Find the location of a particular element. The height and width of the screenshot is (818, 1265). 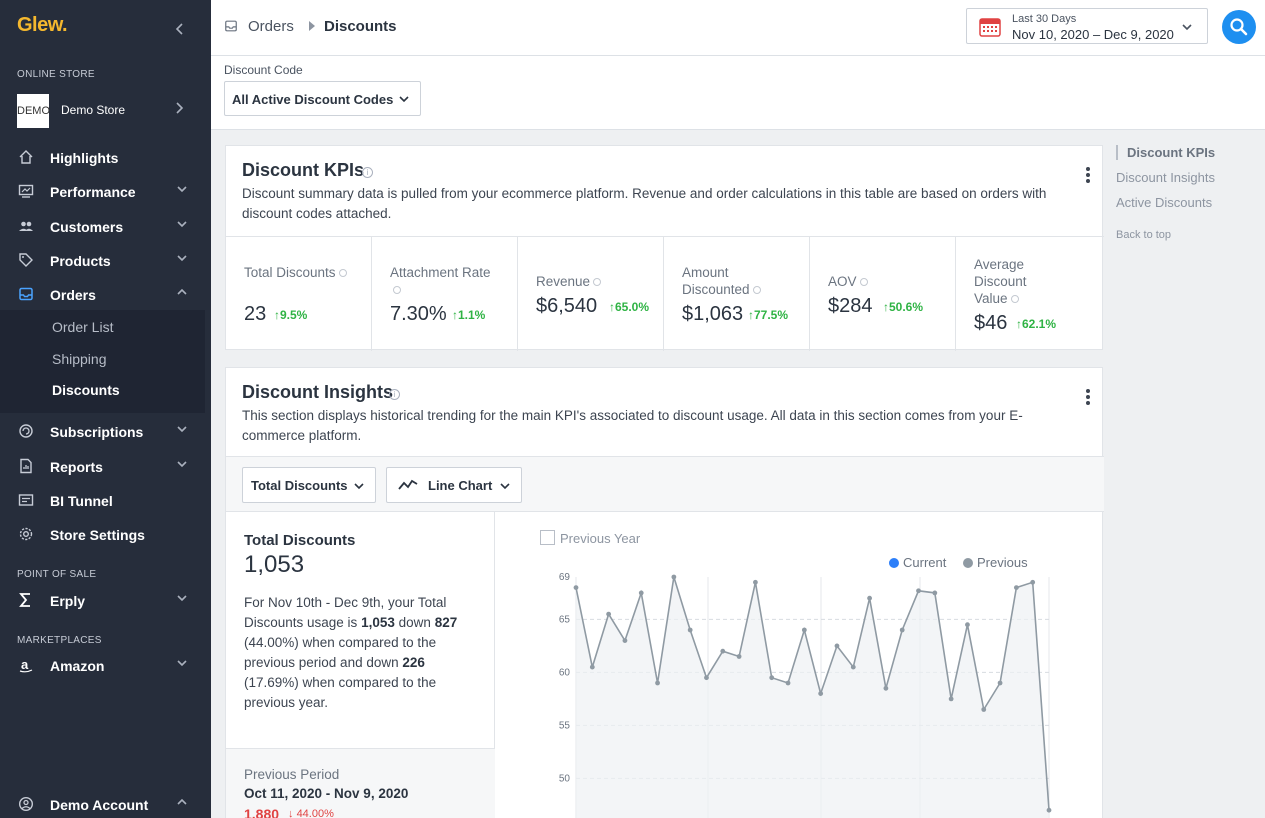

kpi-delta-value: 9.5% is located at coordinates (294, 315).